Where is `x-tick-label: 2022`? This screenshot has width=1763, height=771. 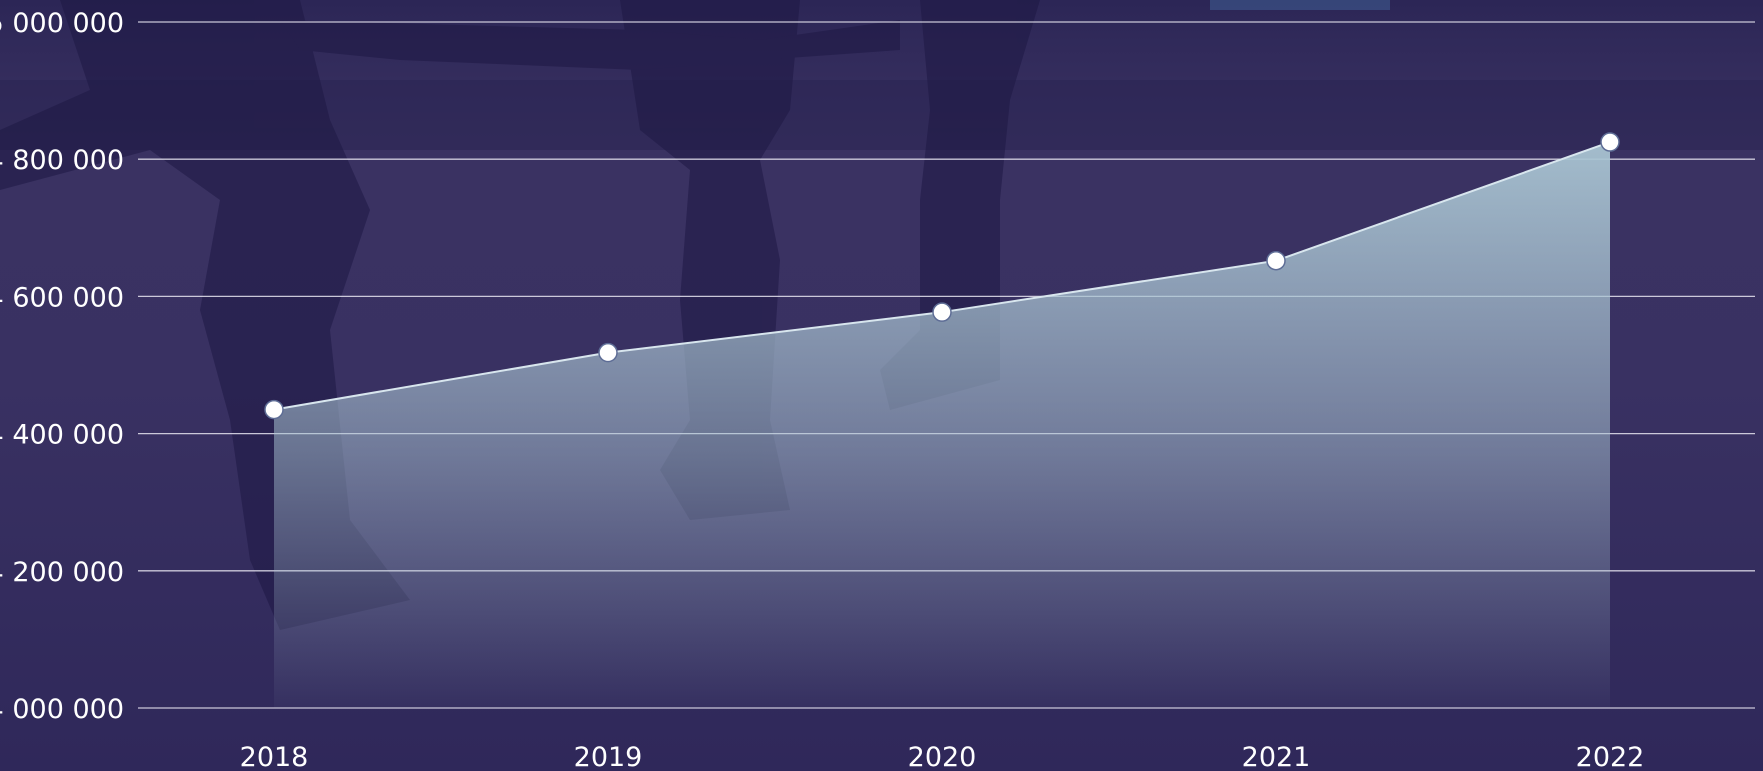 x-tick-label: 2022 is located at coordinates (1610, 756).